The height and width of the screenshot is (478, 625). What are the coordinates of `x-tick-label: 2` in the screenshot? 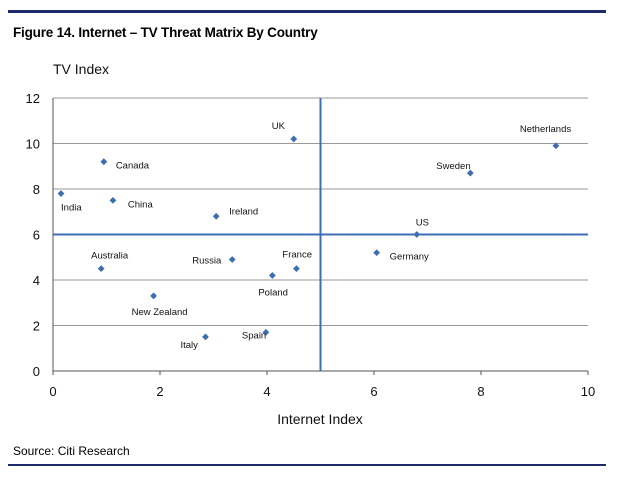 It's located at (159, 391).